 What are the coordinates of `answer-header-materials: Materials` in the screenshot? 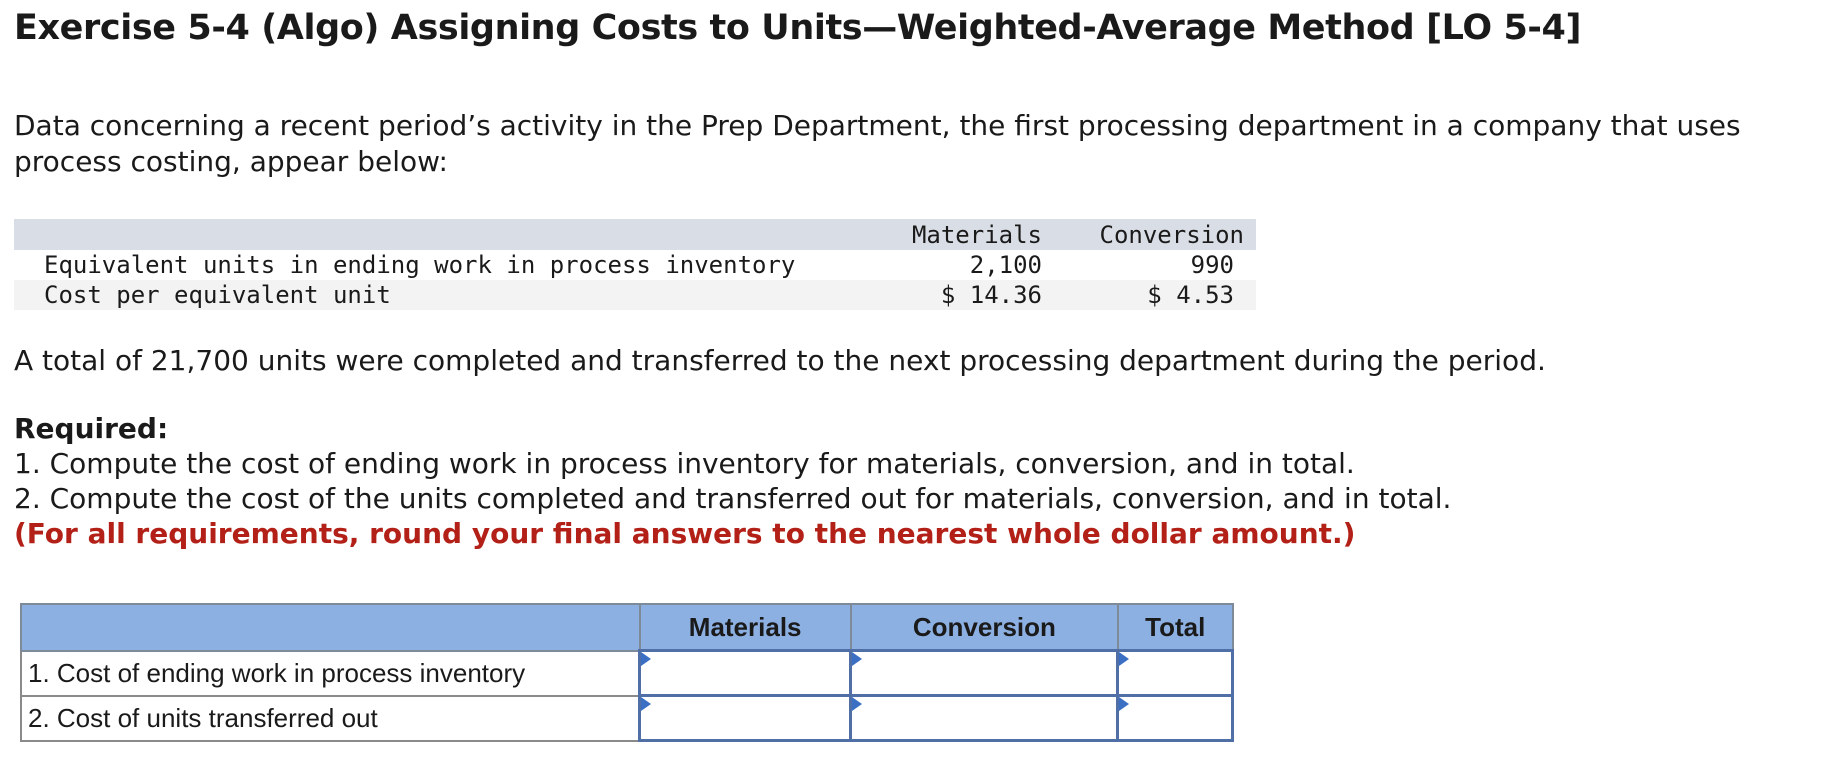 It's located at (745, 627).